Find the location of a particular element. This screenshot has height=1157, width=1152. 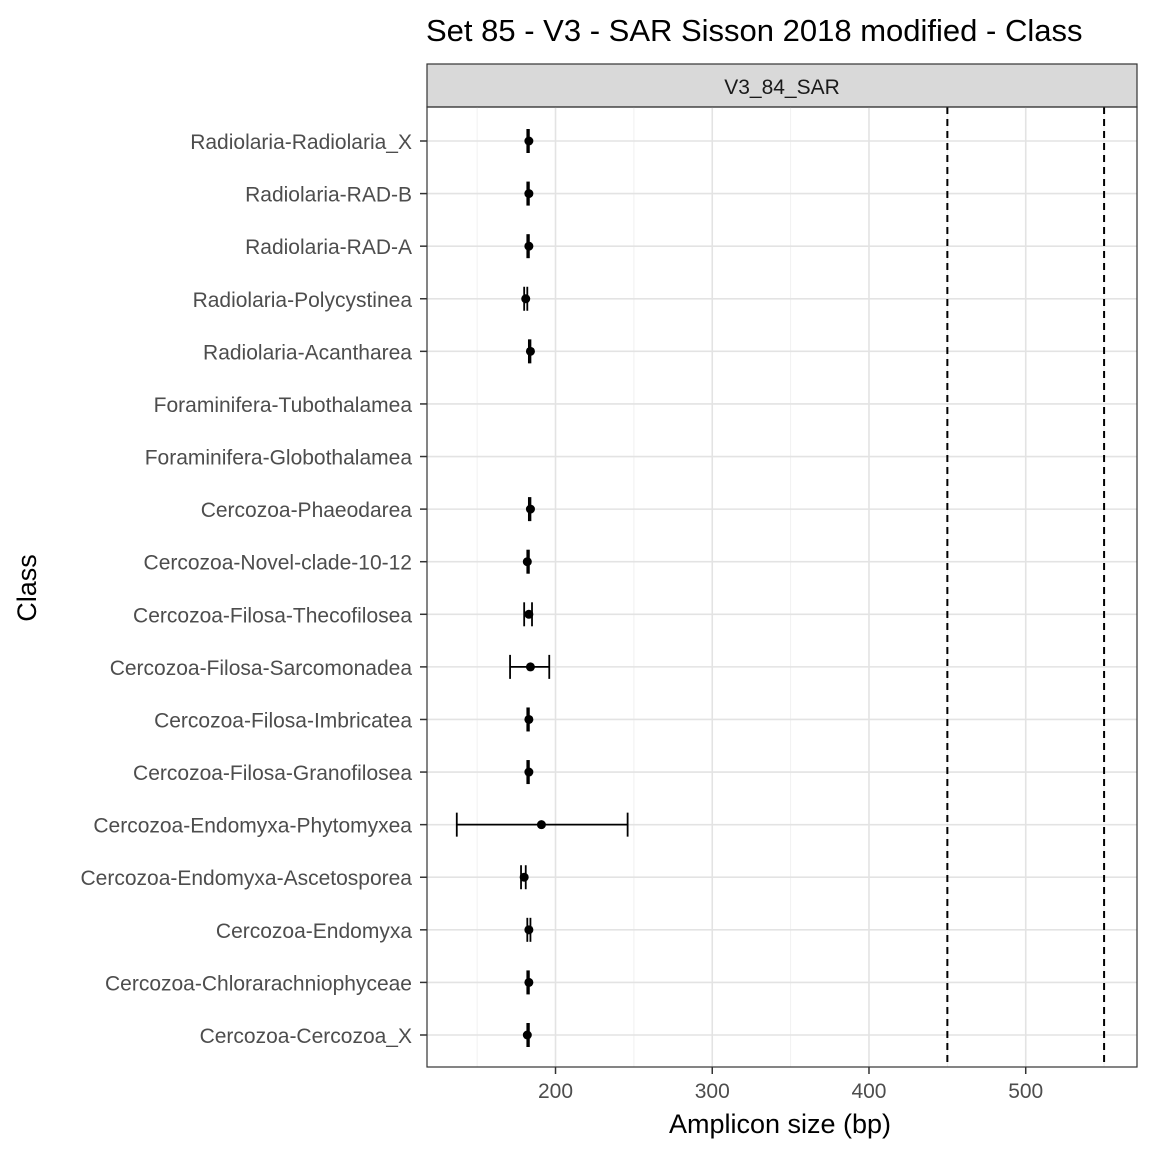

y-tick-label: Cercozoa-Novel-clade-10-12 is located at coordinates (278, 563).